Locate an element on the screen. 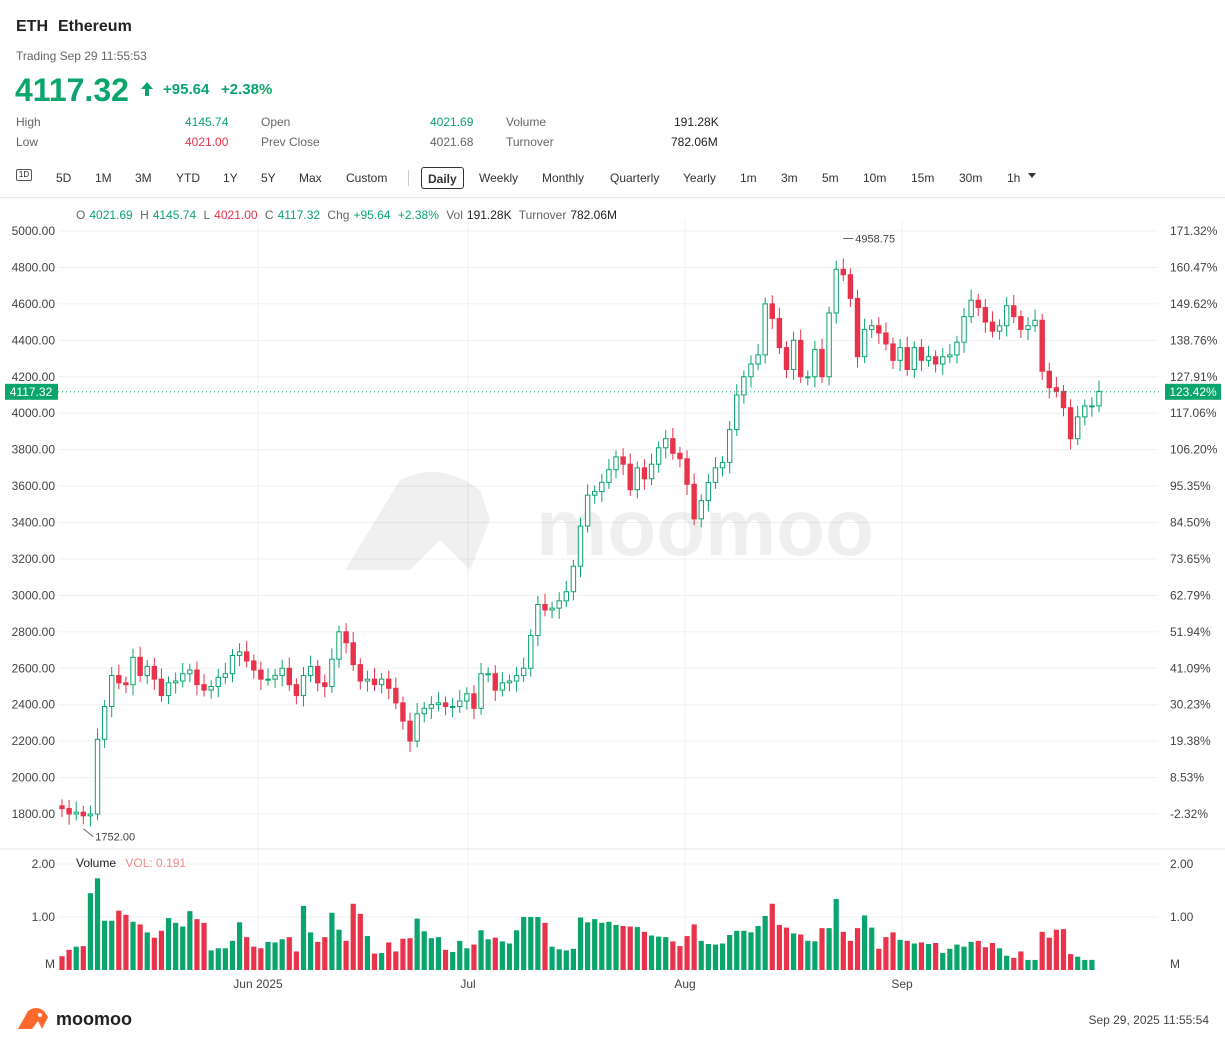 The image size is (1225, 1046). tab-3m-interval: 3m is located at coordinates (789, 178).